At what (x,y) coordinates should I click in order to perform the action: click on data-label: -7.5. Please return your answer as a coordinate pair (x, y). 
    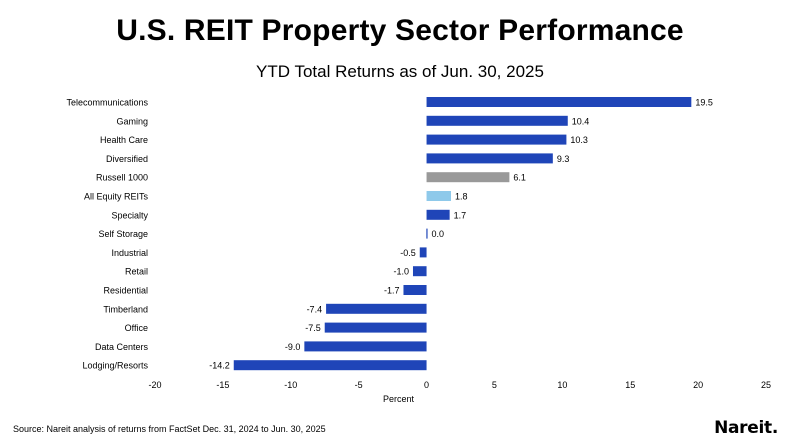
    Looking at the image, I should click on (313, 328).